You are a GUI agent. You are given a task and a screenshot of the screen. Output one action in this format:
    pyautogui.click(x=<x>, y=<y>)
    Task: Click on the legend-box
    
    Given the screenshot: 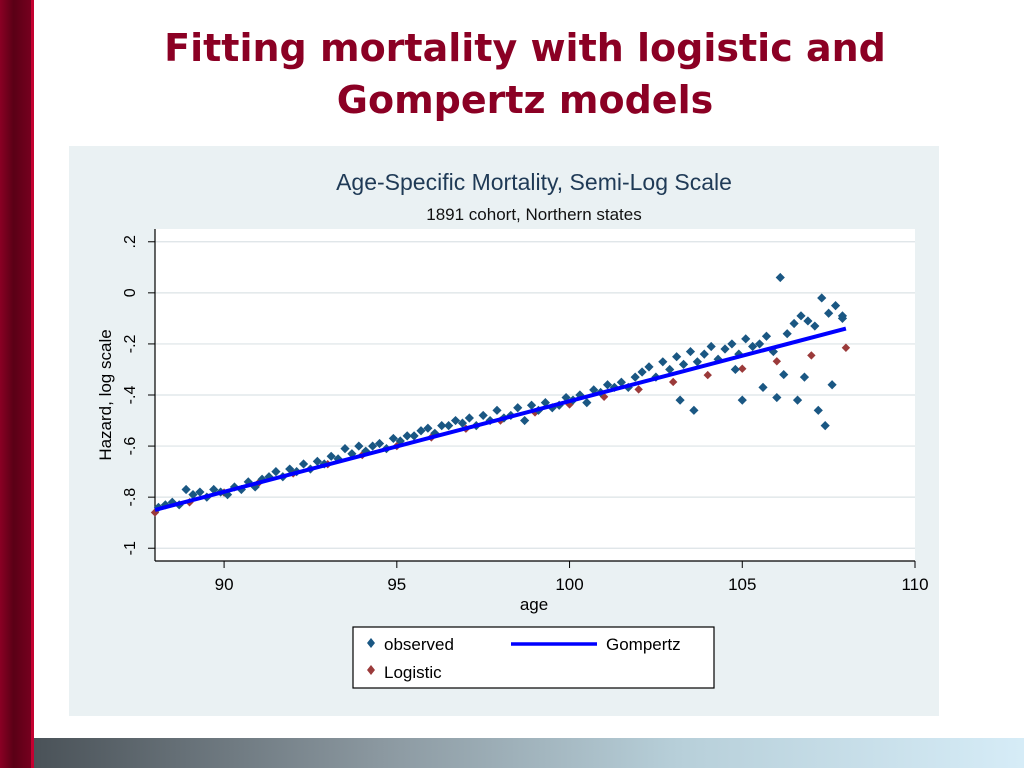 What is the action you would take?
    pyautogui.click(x=533, y=657)
    